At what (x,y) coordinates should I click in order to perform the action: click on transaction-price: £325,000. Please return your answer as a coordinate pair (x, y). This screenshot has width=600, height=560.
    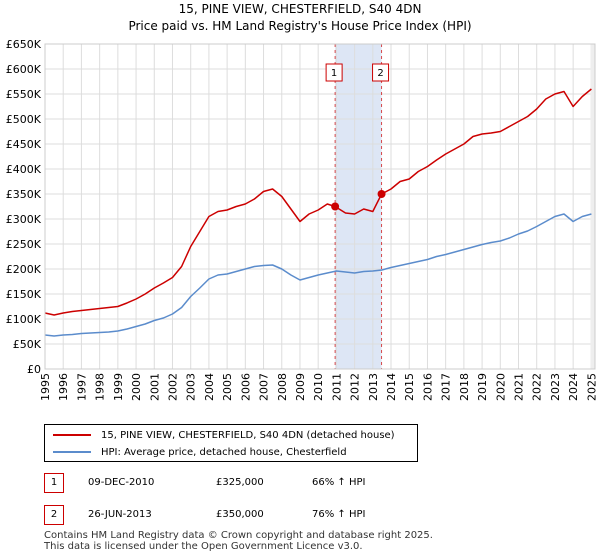
    Looking at the image, I should click on (240, 482).